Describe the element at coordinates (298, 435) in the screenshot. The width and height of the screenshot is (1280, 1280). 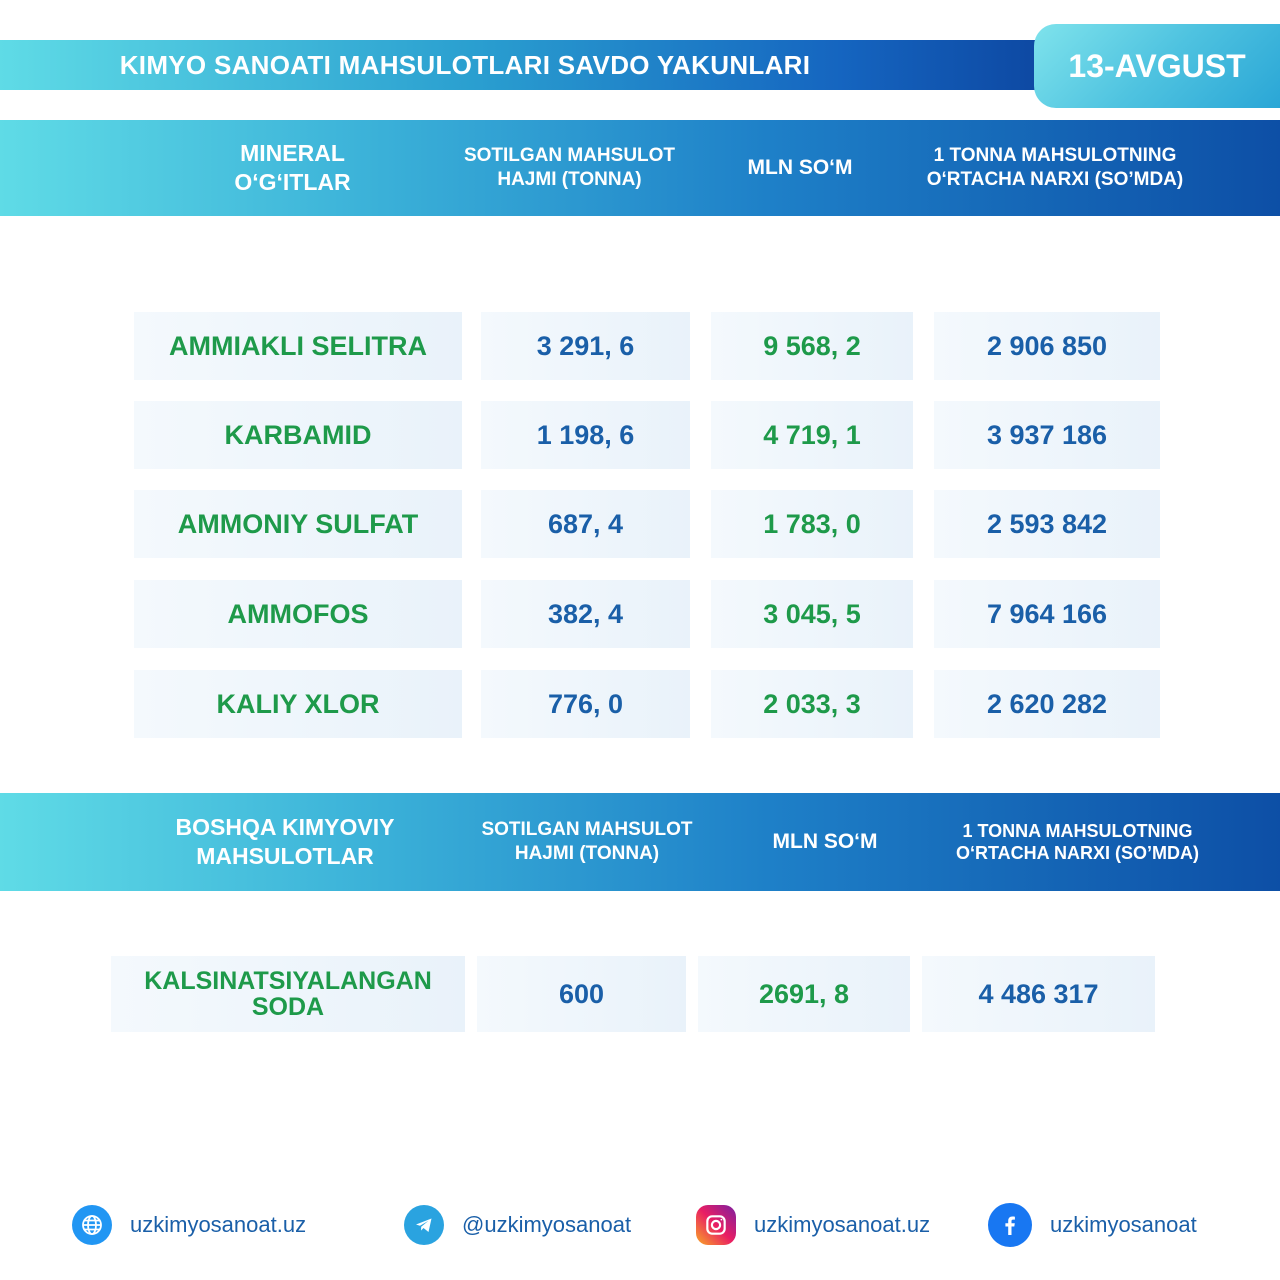
I see `product-name: KARBAMID` at that location.